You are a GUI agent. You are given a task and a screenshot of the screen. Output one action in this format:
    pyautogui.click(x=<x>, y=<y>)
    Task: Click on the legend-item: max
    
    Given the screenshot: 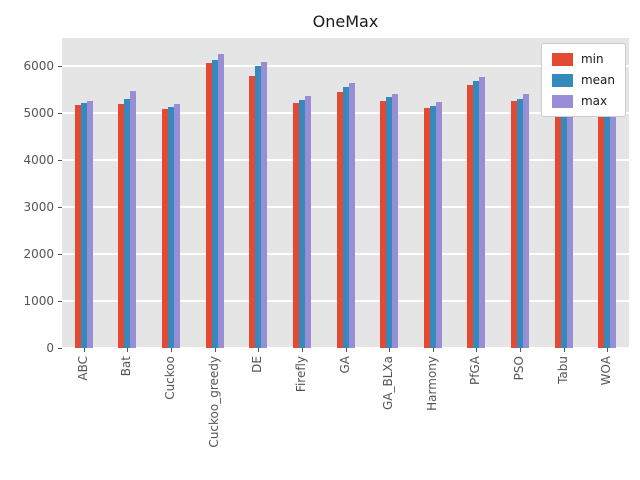 What is the action you would take?
    pyautogui.click(x=583, y=101)
    